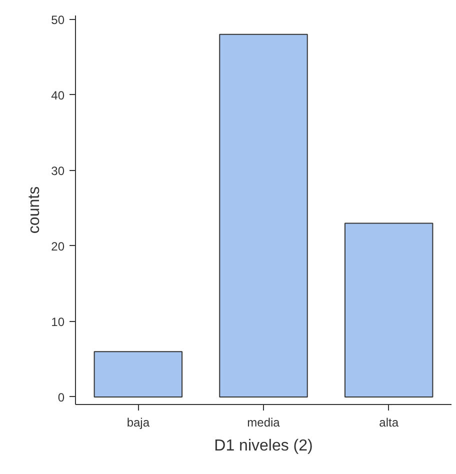  What do you see at coordinates (263, 446) in the screenshot?
I see `x-axis-title: D1 niveles (2)` at bounding box center [263, 446].